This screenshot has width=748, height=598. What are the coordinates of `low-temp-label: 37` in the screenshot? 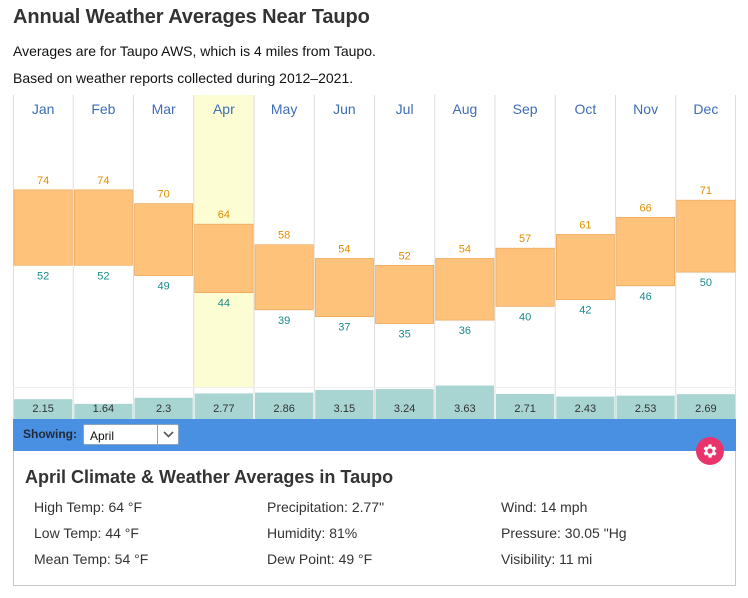 It's located at (344, 328).